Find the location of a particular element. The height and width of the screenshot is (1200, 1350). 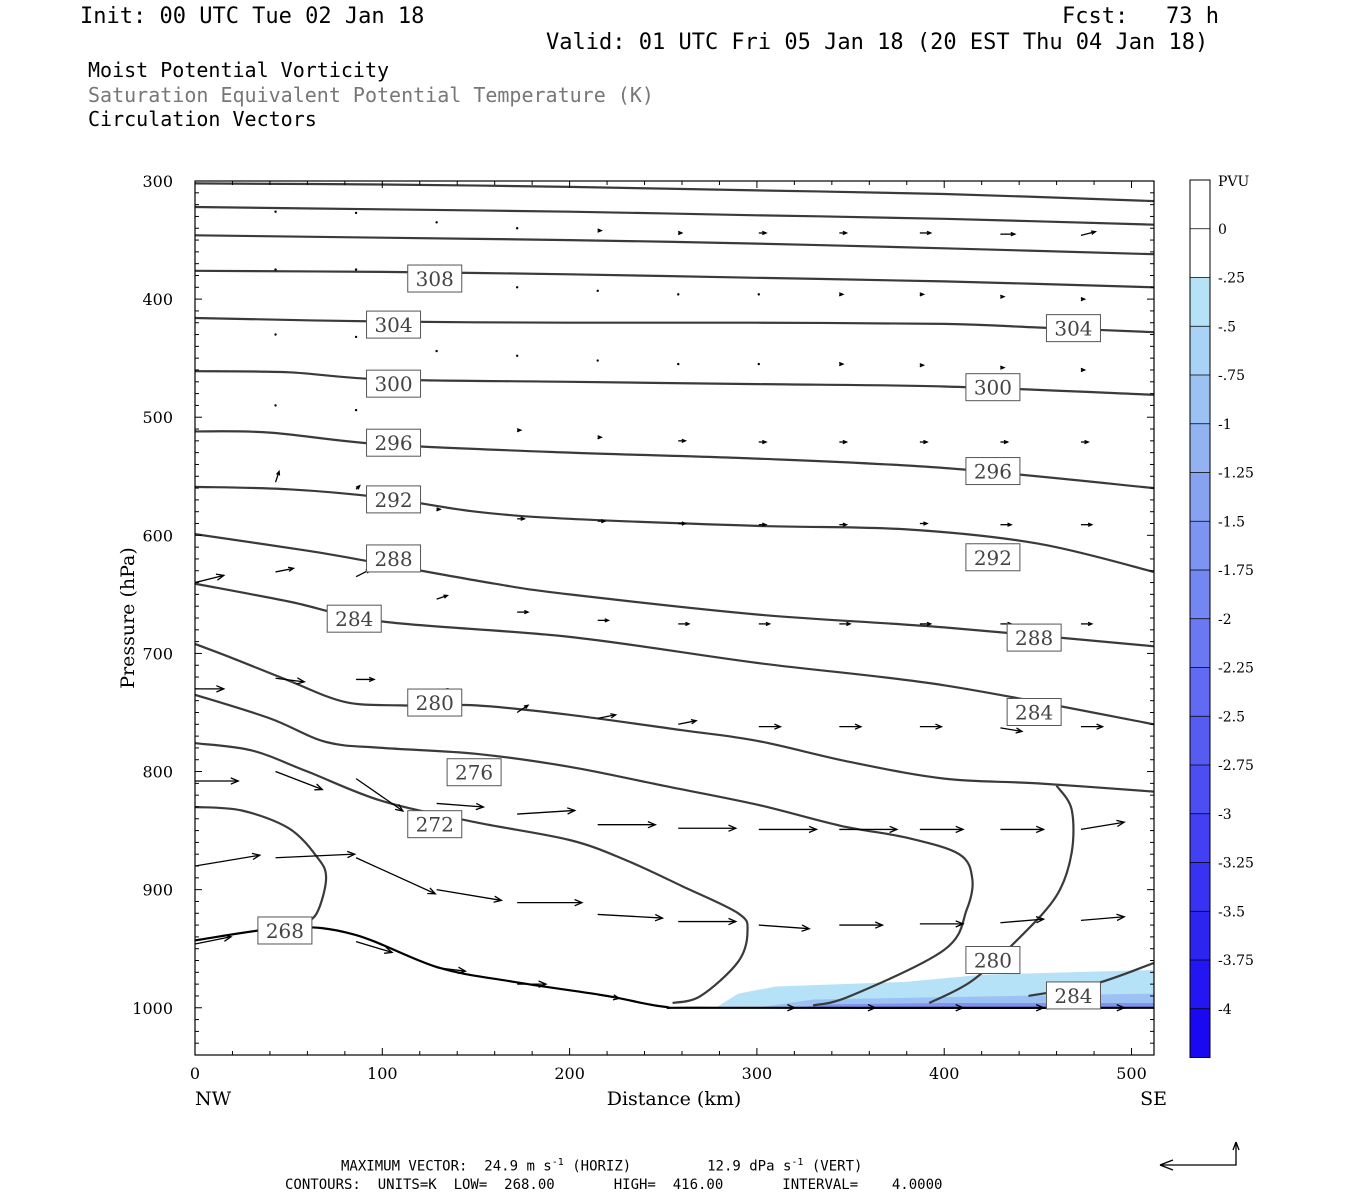

contour-label: 300 is located at coordinates (394, 383).